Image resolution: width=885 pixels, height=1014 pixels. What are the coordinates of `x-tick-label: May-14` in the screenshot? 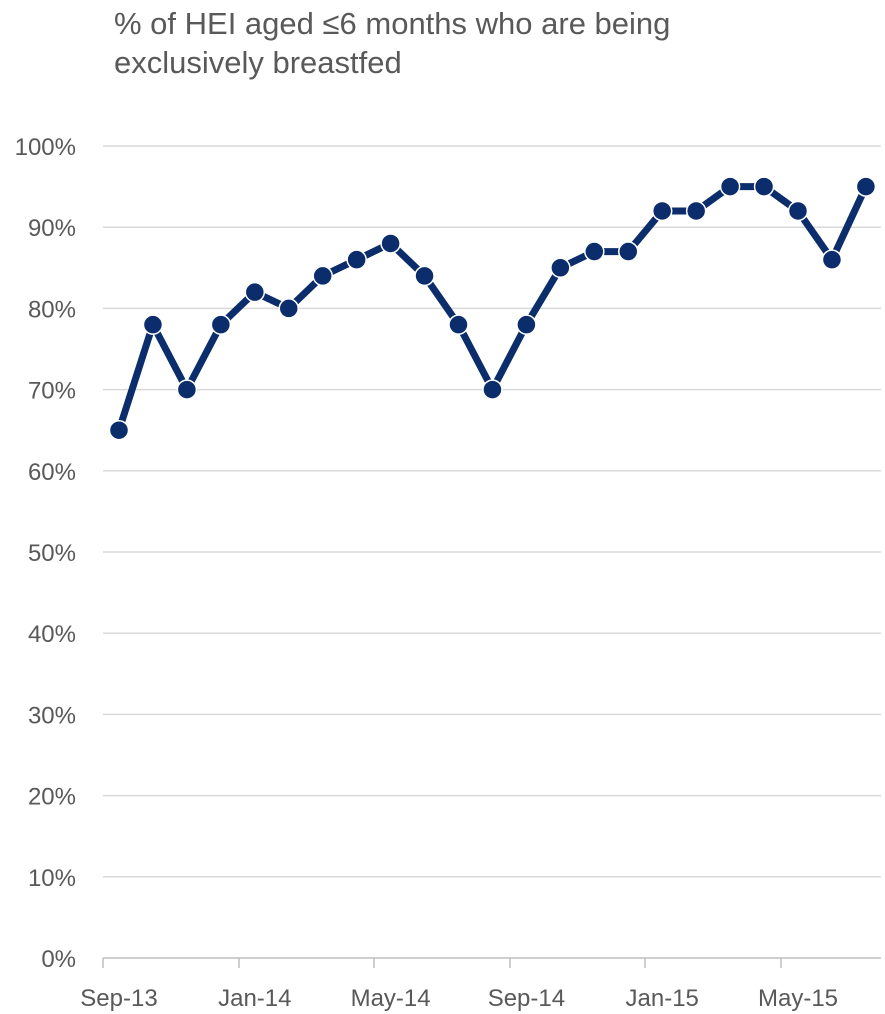 It's located at (391, 998).